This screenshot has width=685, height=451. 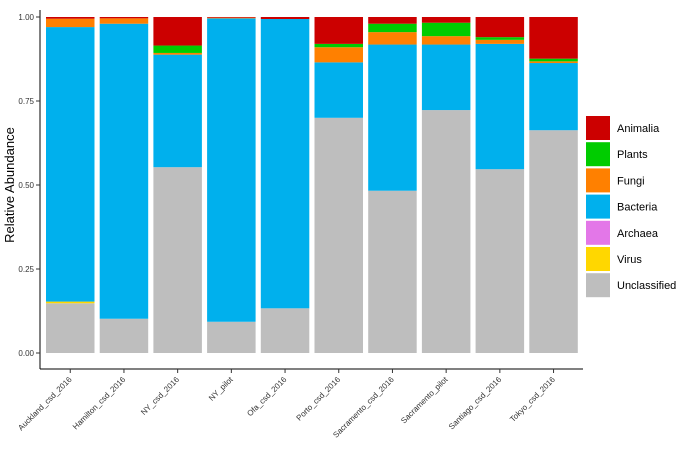 I want to click on x-tick-label: Auckland_csd_2016, so click(x=45, y=404).